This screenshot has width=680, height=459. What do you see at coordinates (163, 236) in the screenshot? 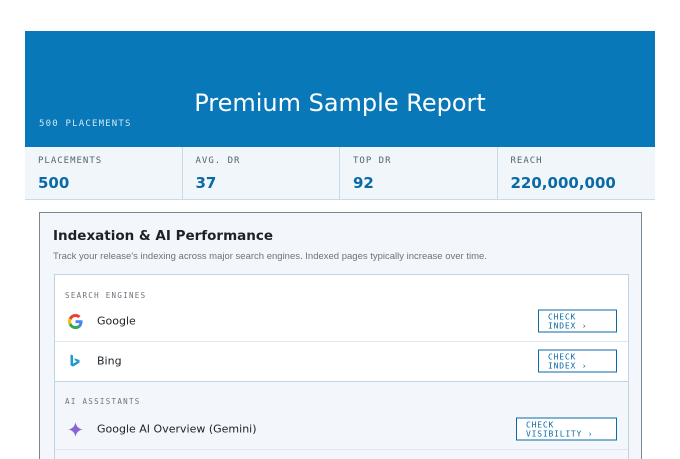
I see `panel-title: Indexation & AI Performance` at bounding box center [163, 236].